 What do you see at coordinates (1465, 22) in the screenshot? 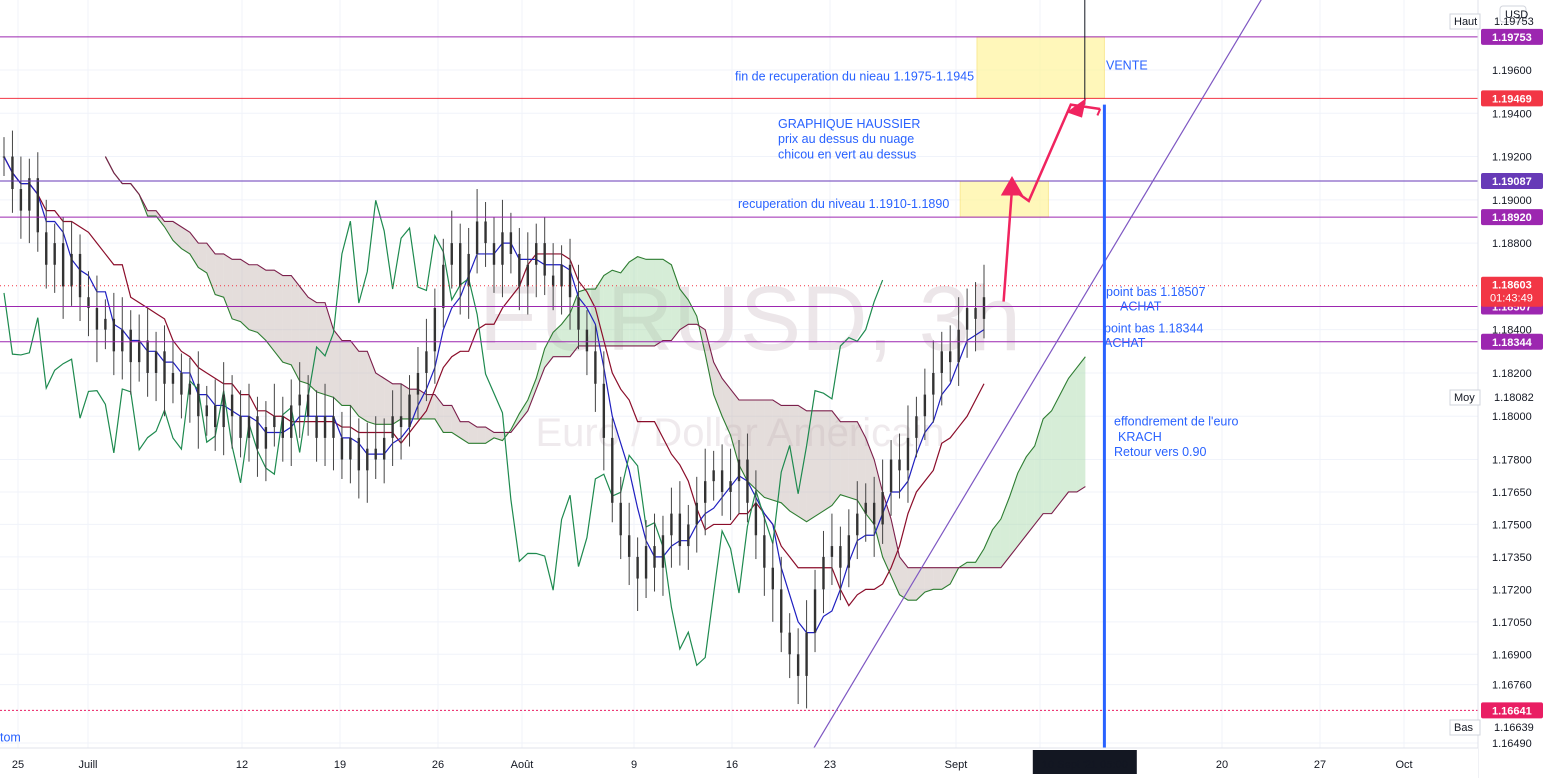
I see `stat-tag-label: Haut` at bounding box center [1465, 22].